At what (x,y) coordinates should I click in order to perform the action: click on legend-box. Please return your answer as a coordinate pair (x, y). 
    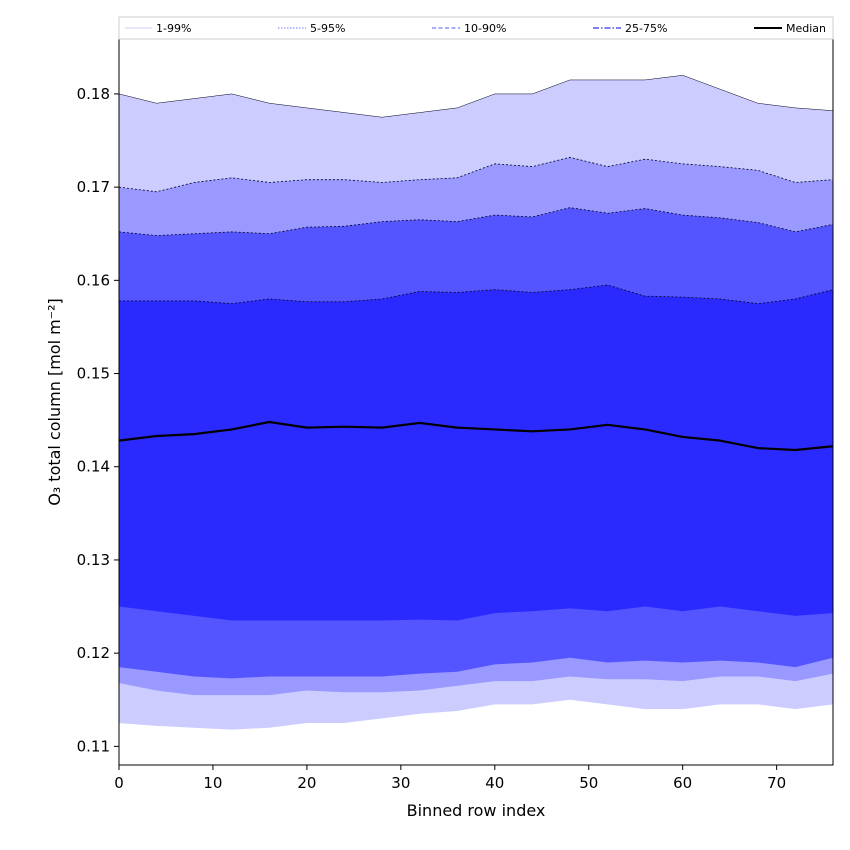
    Looking at the image, I should click on (476, 28).